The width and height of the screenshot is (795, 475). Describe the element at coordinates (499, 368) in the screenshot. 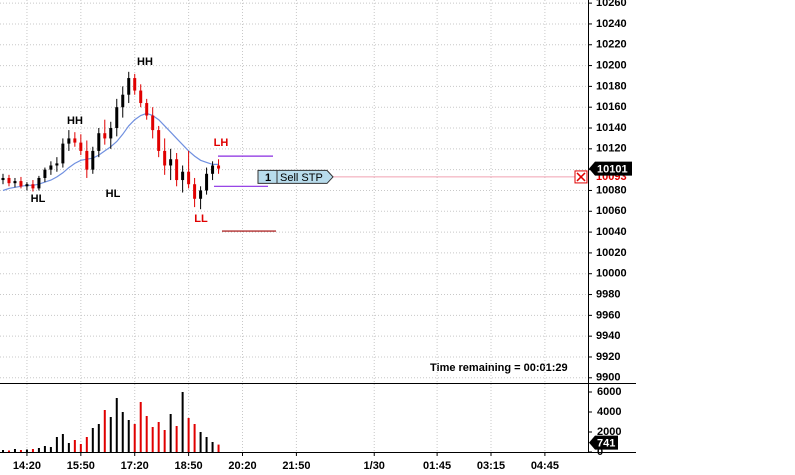

I see `time-remaining: Time remaining = 00:01:29` at that location.